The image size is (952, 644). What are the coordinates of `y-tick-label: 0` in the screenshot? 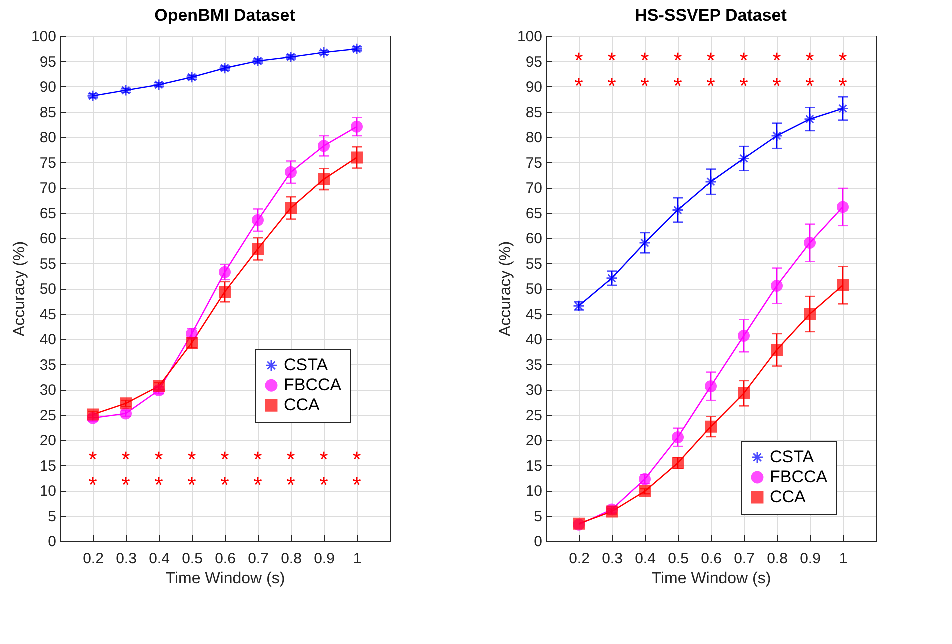 It's located at (52, 542).